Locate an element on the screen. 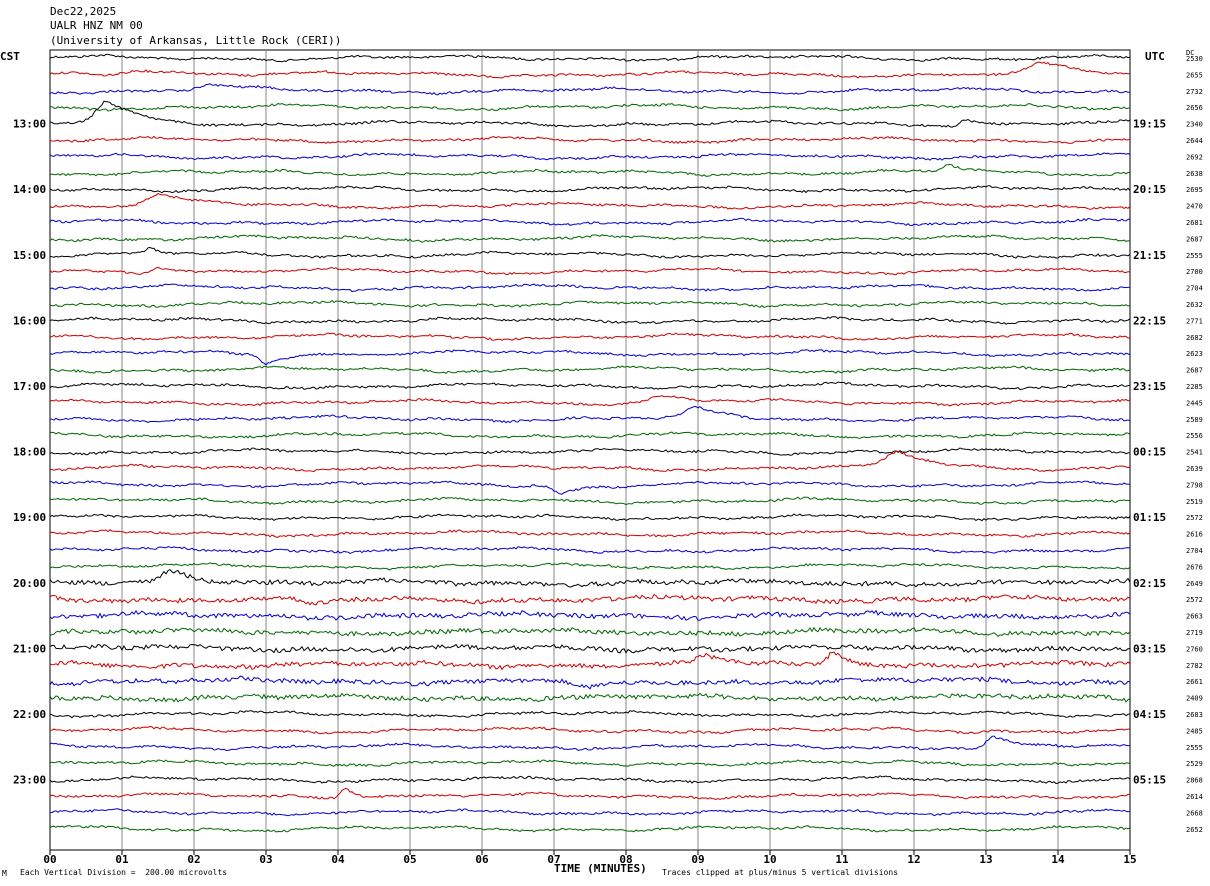 This screenshot has width=1210, height=886. right-hour-label: 00:15 is located at coordinates (1149, 452).